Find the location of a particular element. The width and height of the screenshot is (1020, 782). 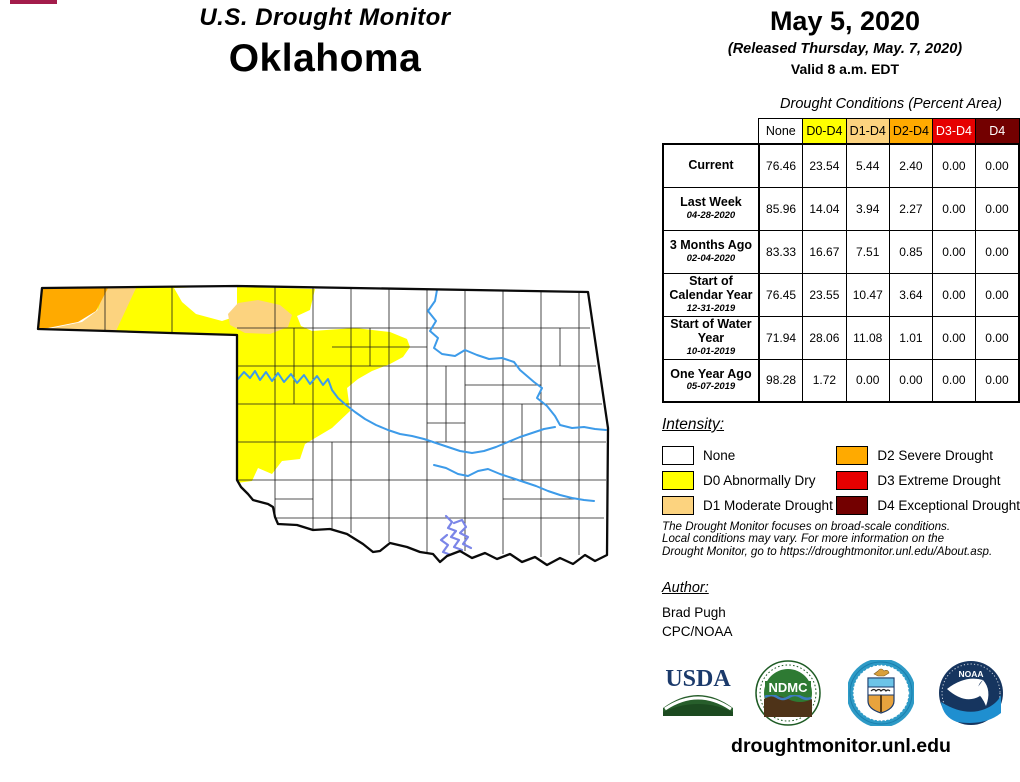

legend-title: Intensity: is located at coordinates (693, 424).